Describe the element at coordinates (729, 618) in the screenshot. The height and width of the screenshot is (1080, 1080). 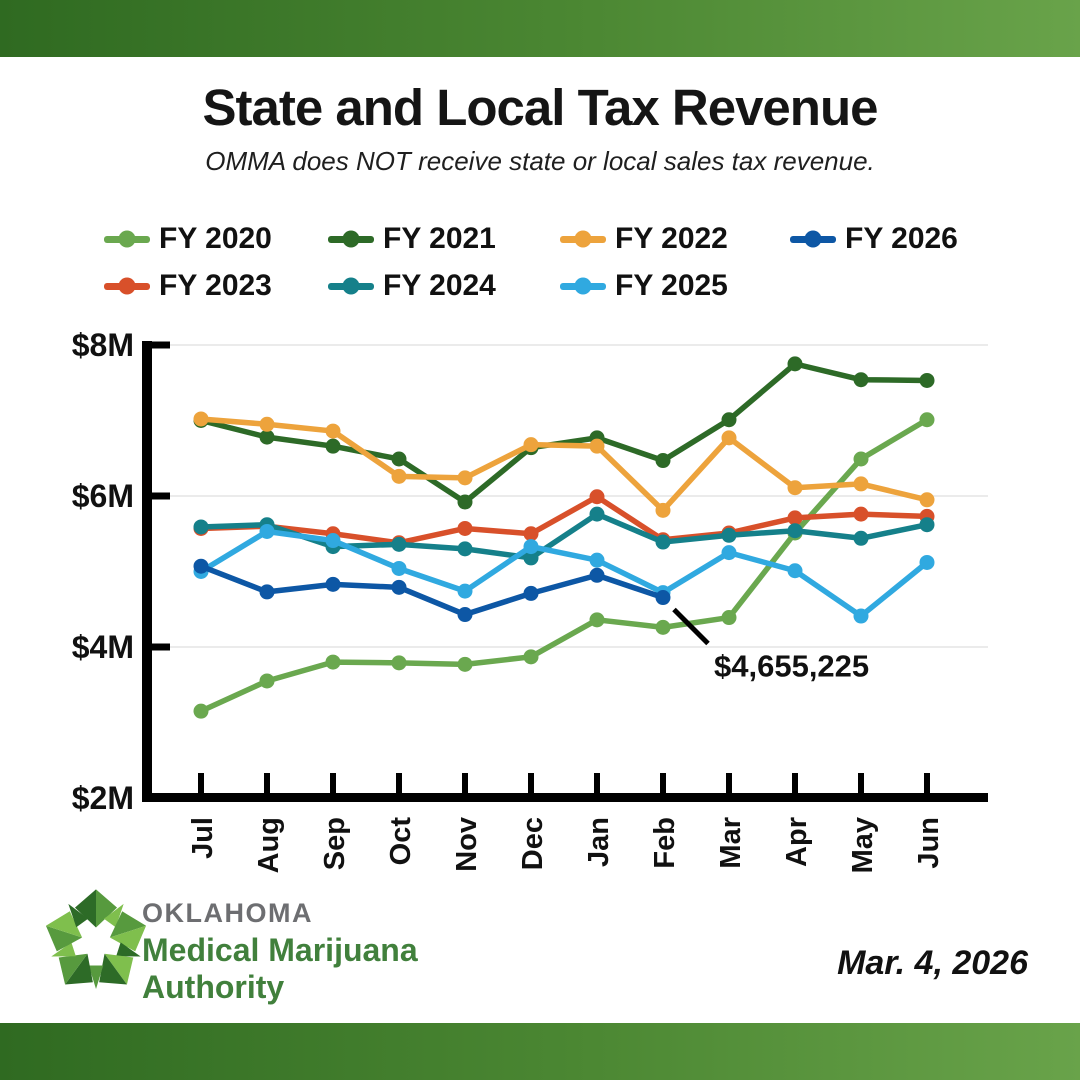
I see `data-point-fy-2020-mar` at that location.